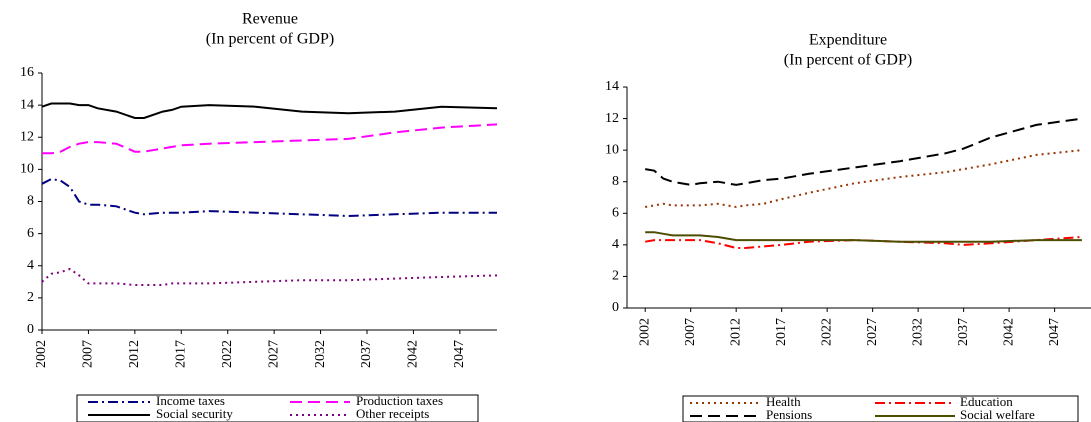 This screenshot has width=1091, height=422. Describe the element at coordinates (27, 72) in the screenshot. I see `y-tick-label: 16` at that location.